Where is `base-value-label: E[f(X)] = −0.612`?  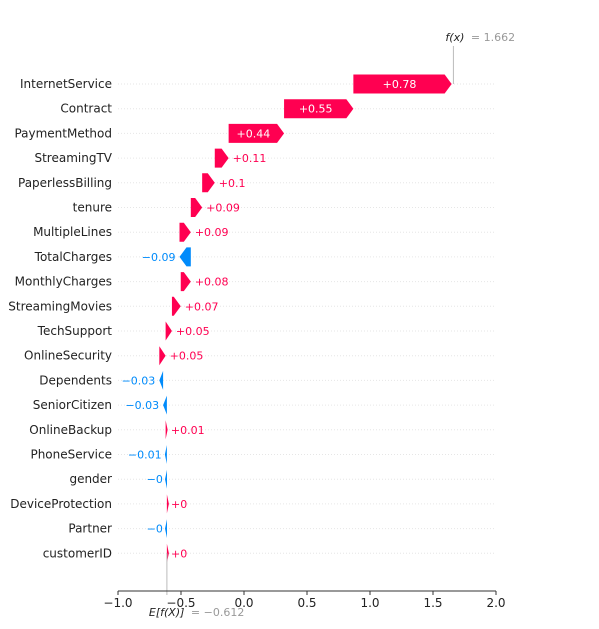
base-value-label: E[f(X)] = −0.612 is located at coordinates (196, 612).